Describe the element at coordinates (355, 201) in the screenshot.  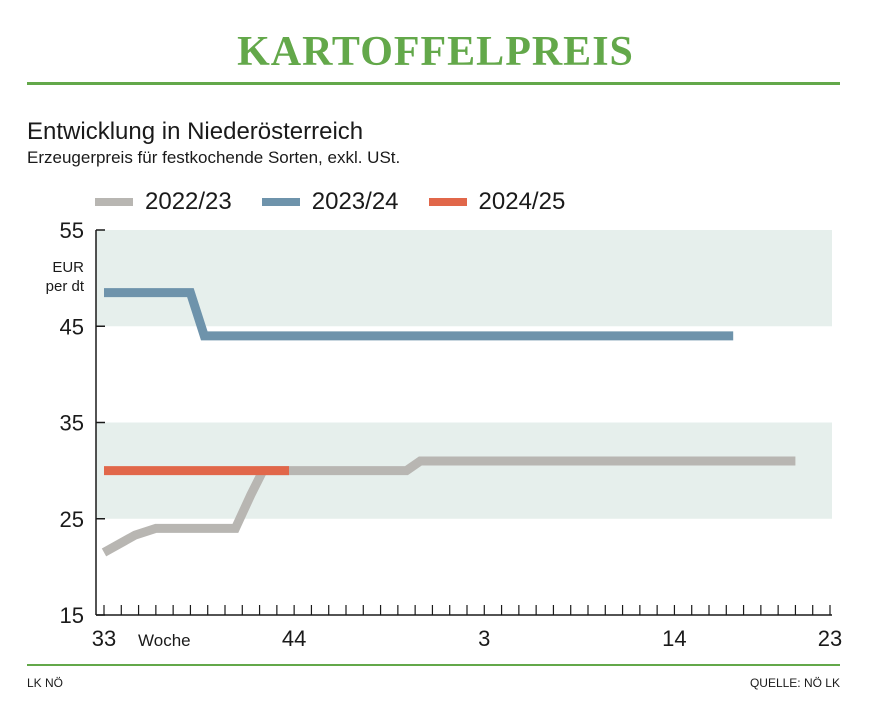
I see `legend-label-2023-24: 2023/24` at that location.